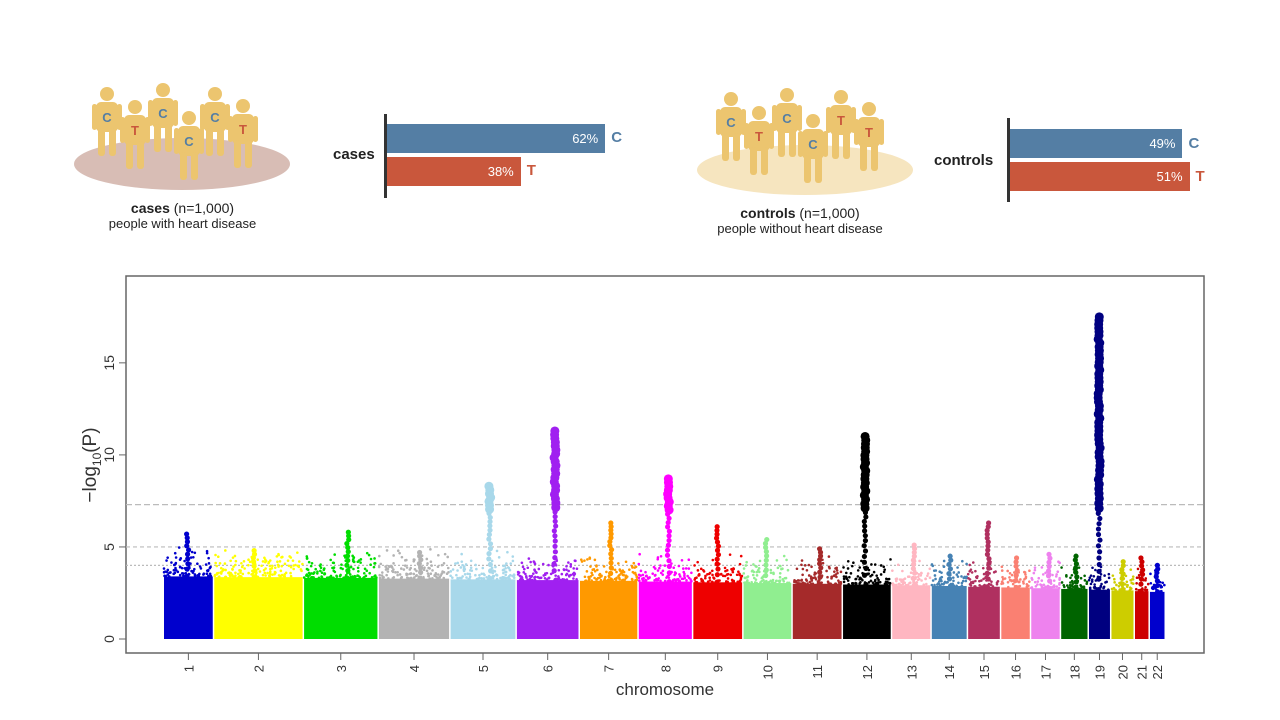 This screenshot has width=1280, height=720. What do you see at coordinates (385, 156) in the screenshot?
I see `cases-bar-axis` at bounding box center [385, 156].